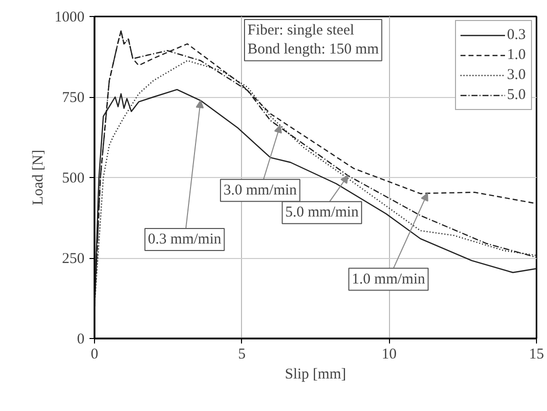 The image size is (547, 411). Describe the element at coordinates (185, 240) in the screenshot. I see `annotation: 0.3 mm/min` at that location.